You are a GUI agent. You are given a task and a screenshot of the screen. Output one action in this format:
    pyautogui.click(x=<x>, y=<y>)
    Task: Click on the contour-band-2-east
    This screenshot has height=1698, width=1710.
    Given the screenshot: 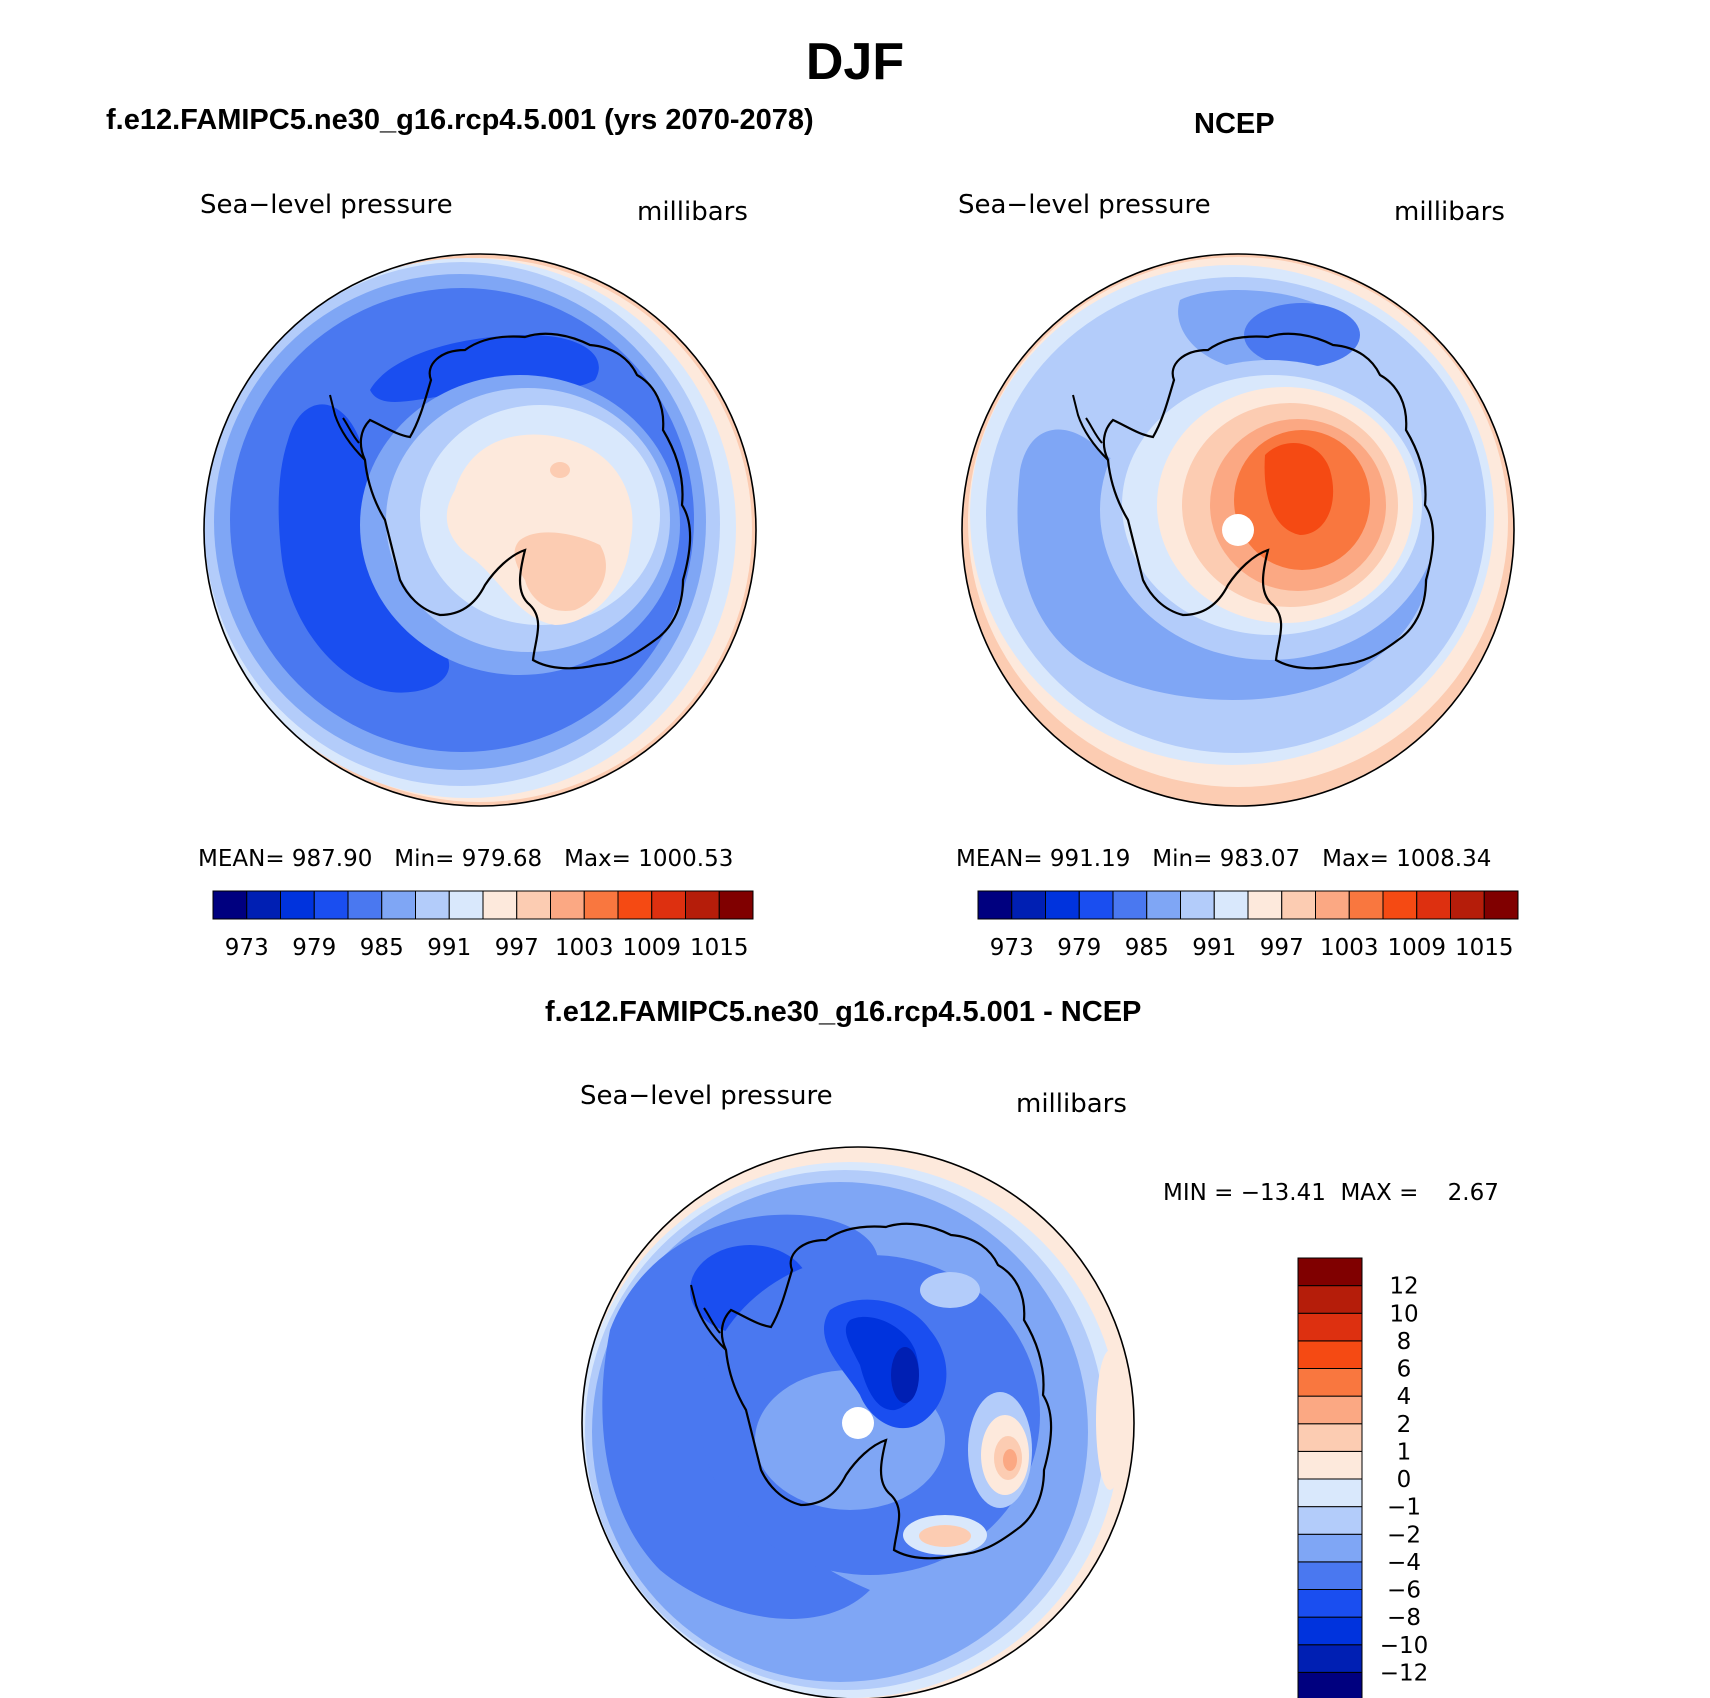 What is the action you would take?
    pyautogui.click(x=1010, y=1460)
    